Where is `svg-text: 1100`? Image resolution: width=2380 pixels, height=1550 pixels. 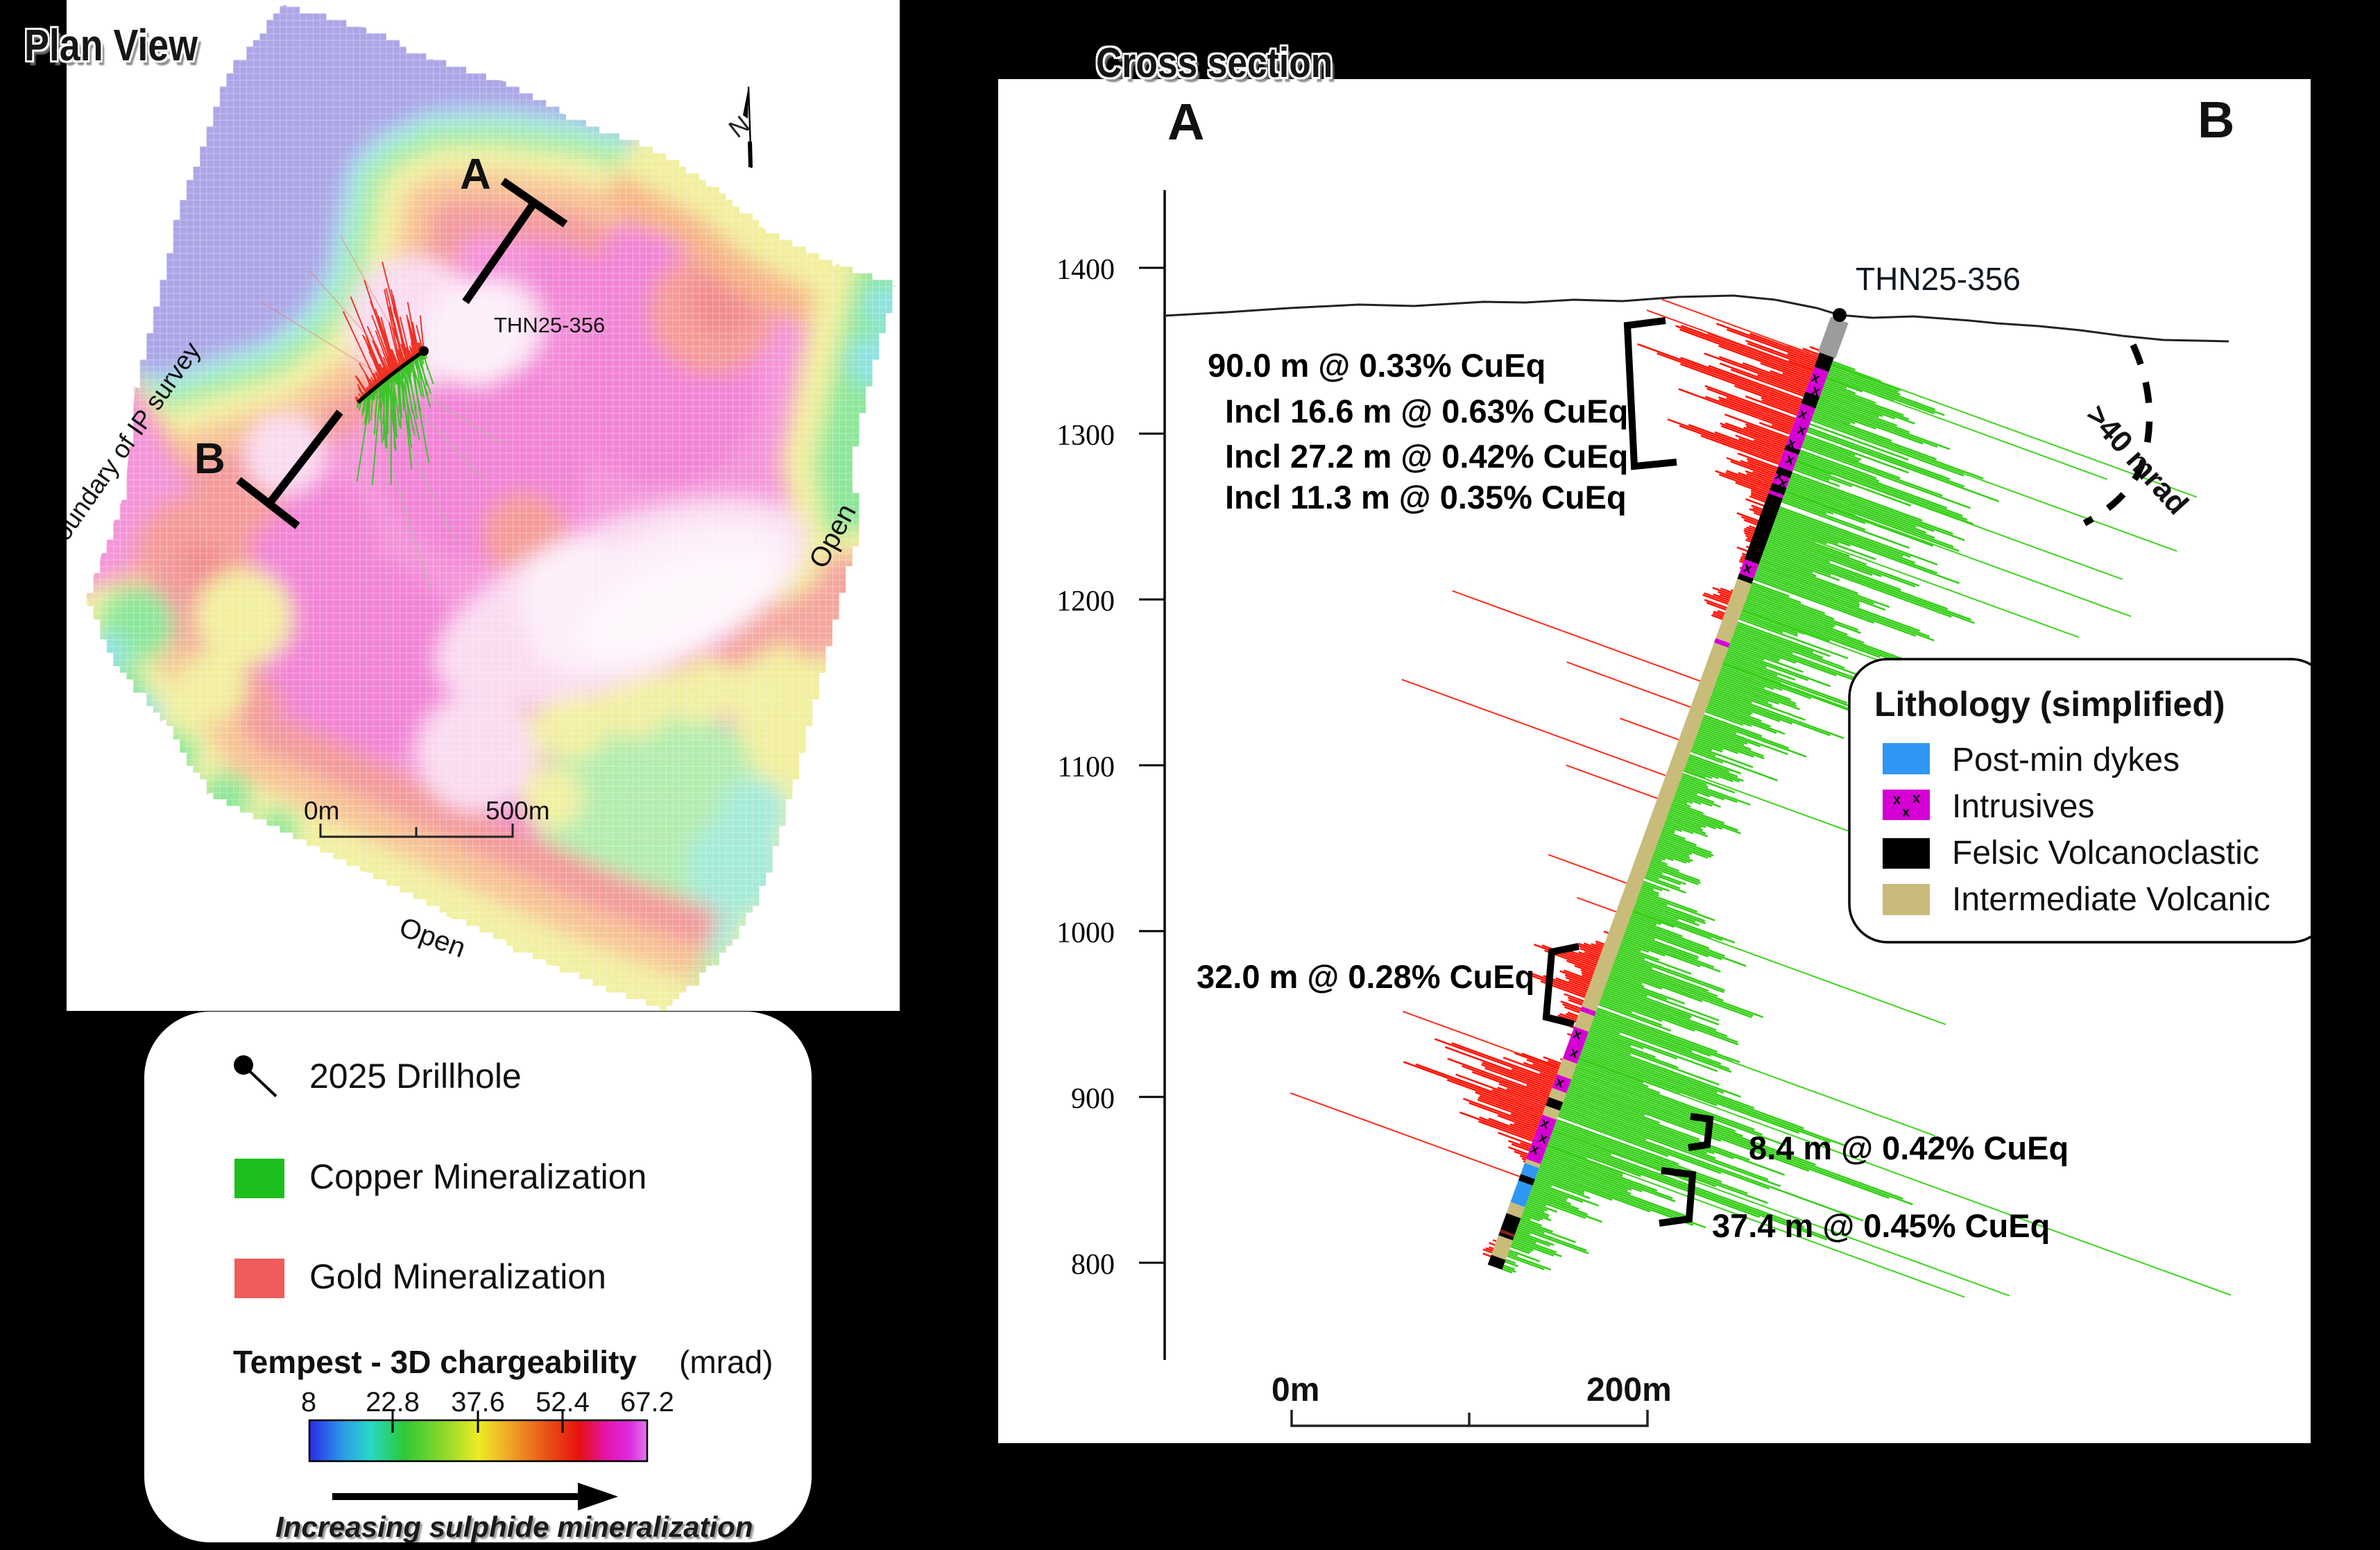 svg-text: 1100 is located at coordinates (1086, 767).